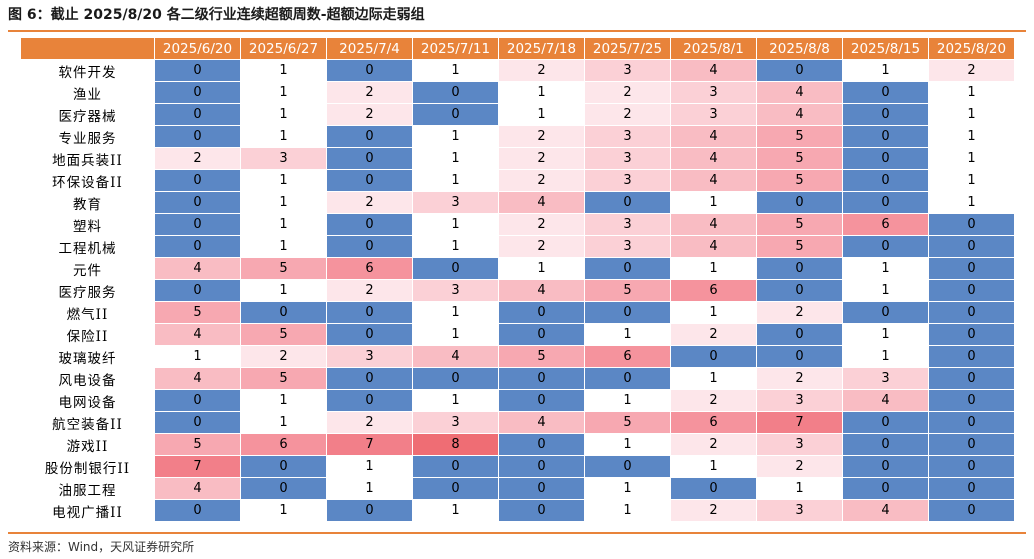 This screenshot has height=559, width=1034. What do you see at coordinates (517, 268) in the screenshot?
I see `table-row: 元件 4 5 6 0 1 0 1 0 1 0` at bounding box center [517, 268].